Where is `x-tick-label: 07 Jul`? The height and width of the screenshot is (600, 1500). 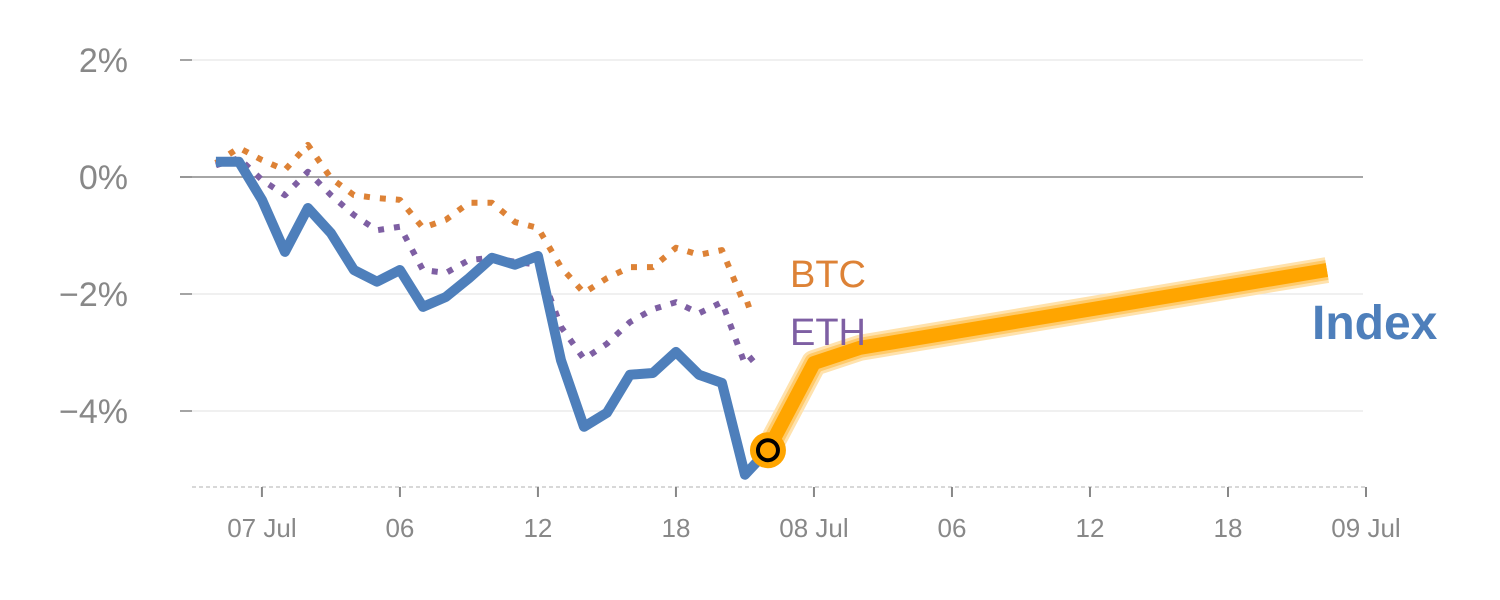 x-tick-label: 07 Jul is located at coordinates (261, 528).